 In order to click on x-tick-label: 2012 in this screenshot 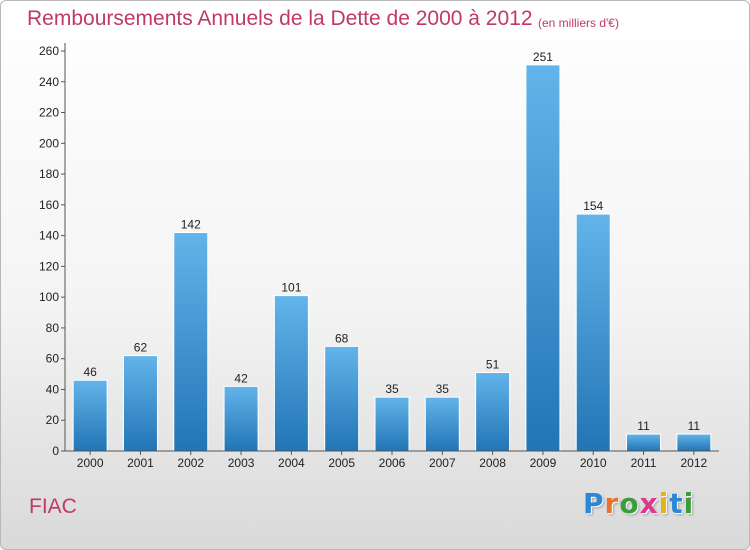, I will do `click(693, 463)`.